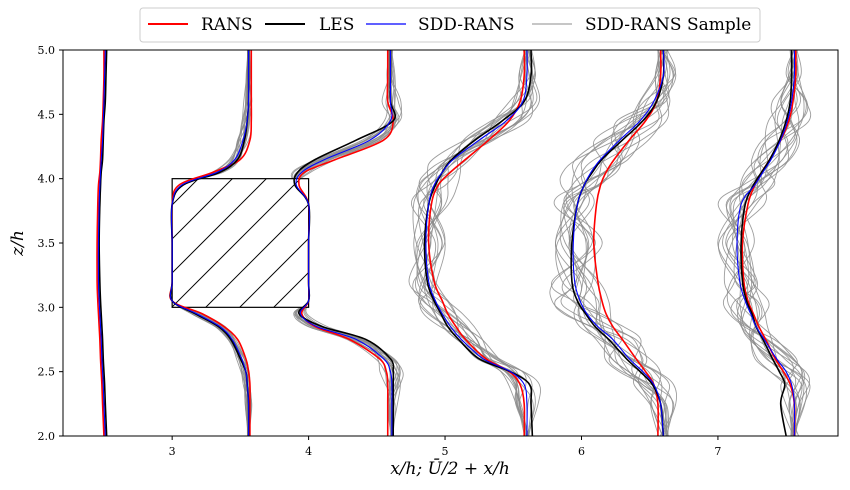 This screenshot has height=490, width=850. I want to click on obstacle-fill, so click(240, 243).